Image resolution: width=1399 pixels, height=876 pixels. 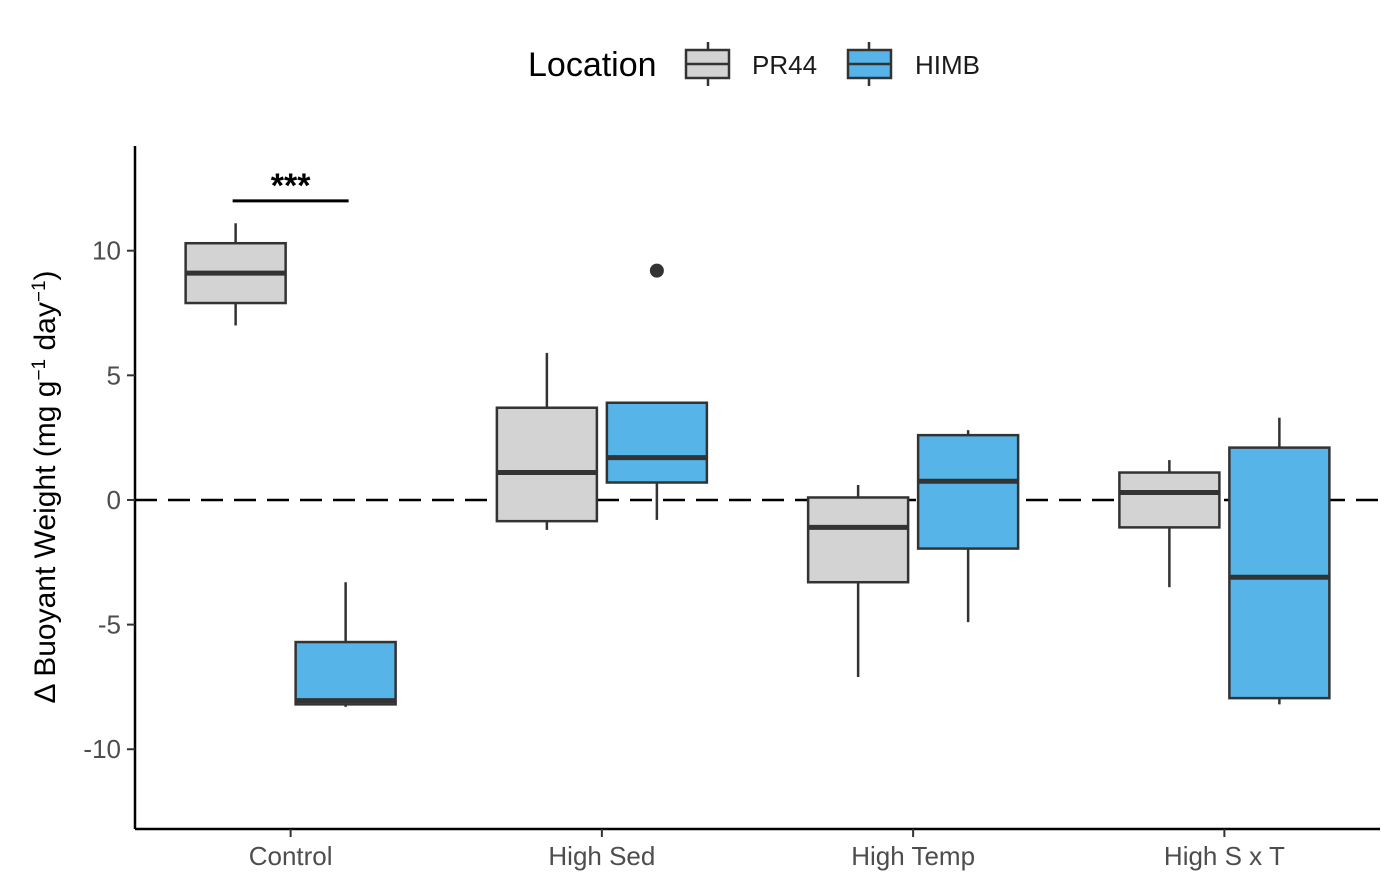 What do you see at coordinates (114, 375) in the screenshot?
I see `y-tick-label-3: 5` at bounding box center [114, 375].